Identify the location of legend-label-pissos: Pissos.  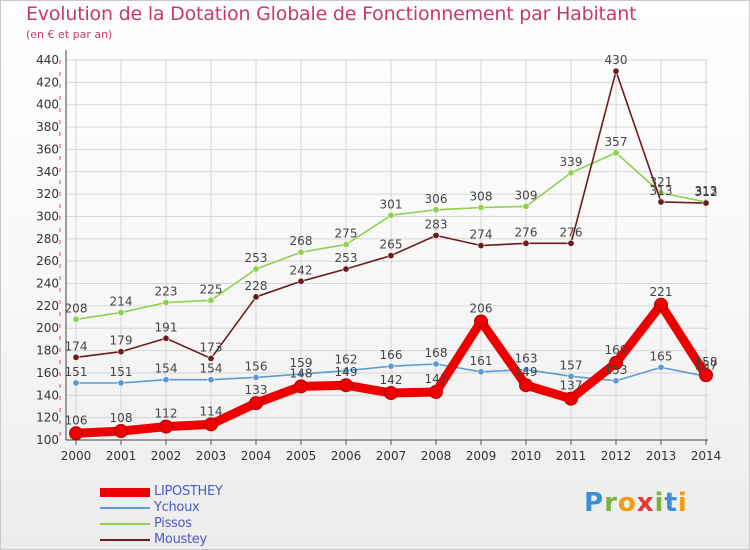
(173, 523).